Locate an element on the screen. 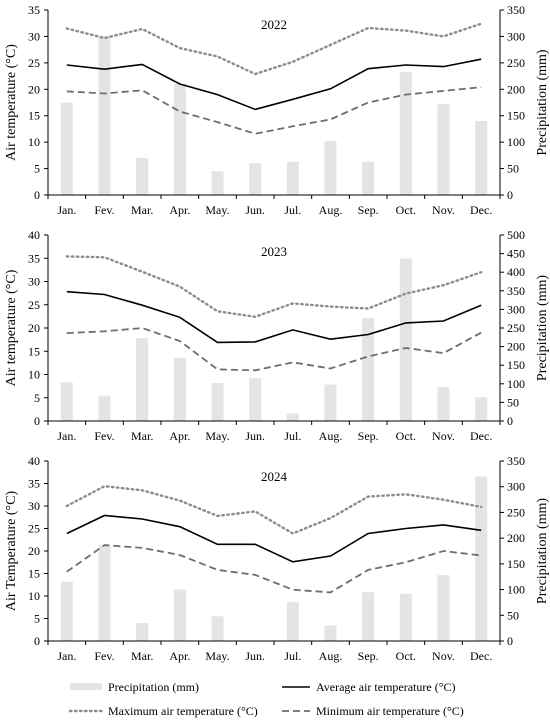  panel-title: 2022 is located at coordinates (274, 24).